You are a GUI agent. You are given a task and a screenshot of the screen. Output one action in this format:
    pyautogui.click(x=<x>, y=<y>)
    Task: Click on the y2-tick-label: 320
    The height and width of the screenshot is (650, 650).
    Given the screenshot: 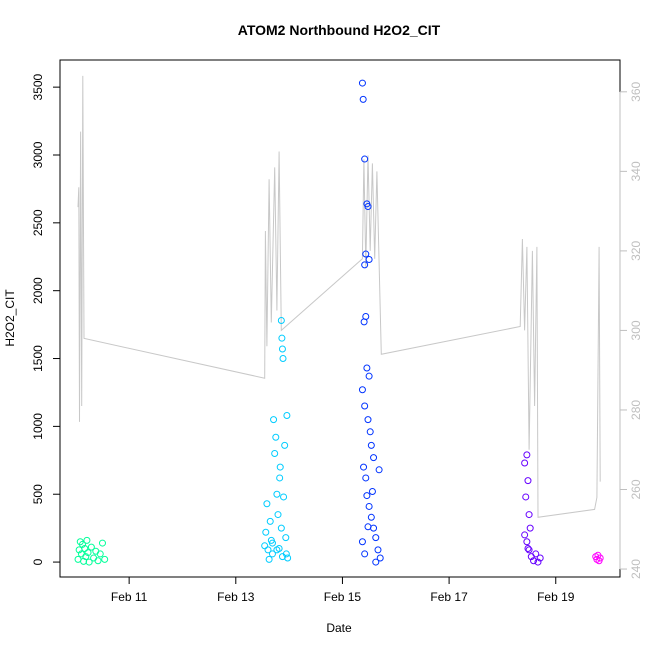 What is the action you would take?
    pyautogui.click(x=636, y=251)
    